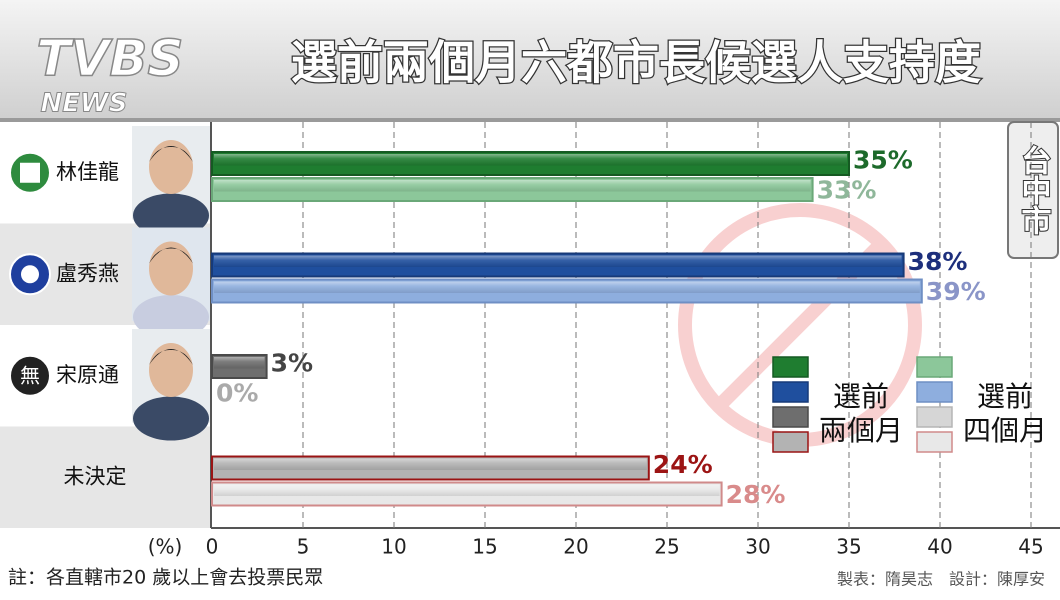 This screenshot has height=600, width=1060. Describe the element at coordinates (861, 430) in the screenshot. I see `legend-label-line: 兩個月` at that location.